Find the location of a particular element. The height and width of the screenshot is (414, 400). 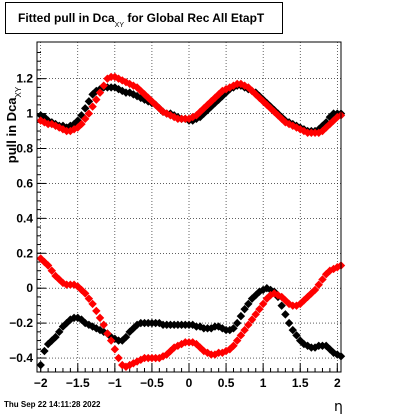

y-tick-label: 1 is located at coordinates (29, 114).